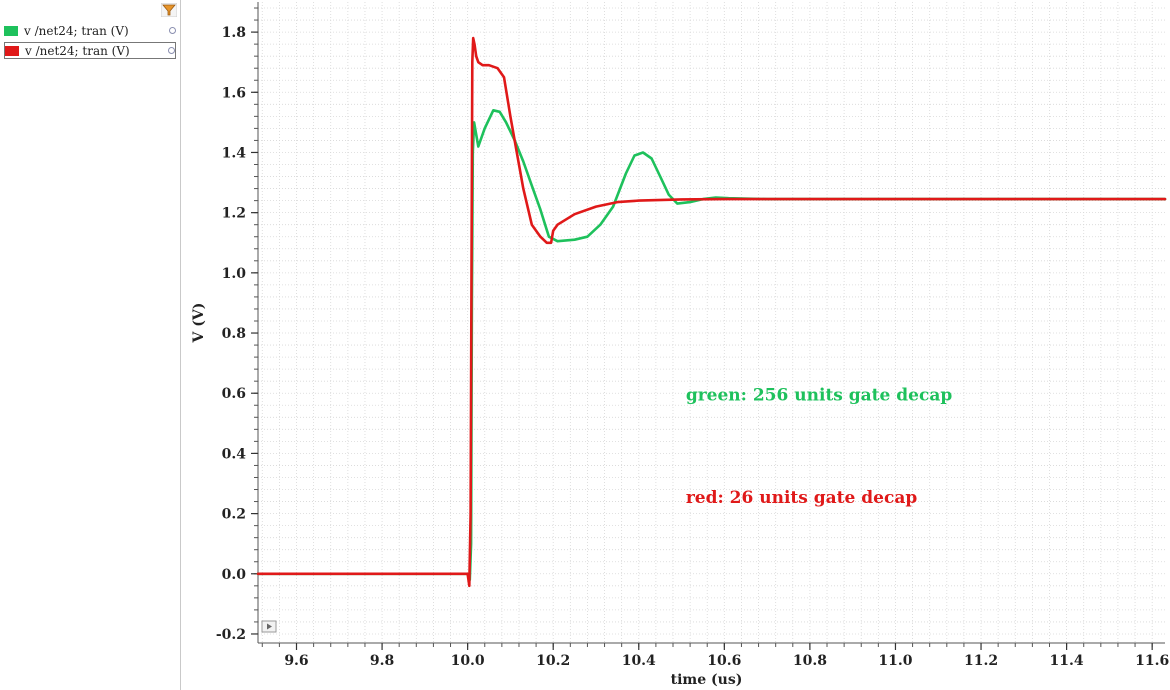 This screenshot has width=1170, height=690. I want to click on y-tick-label: 1.0, so click(234, 274).